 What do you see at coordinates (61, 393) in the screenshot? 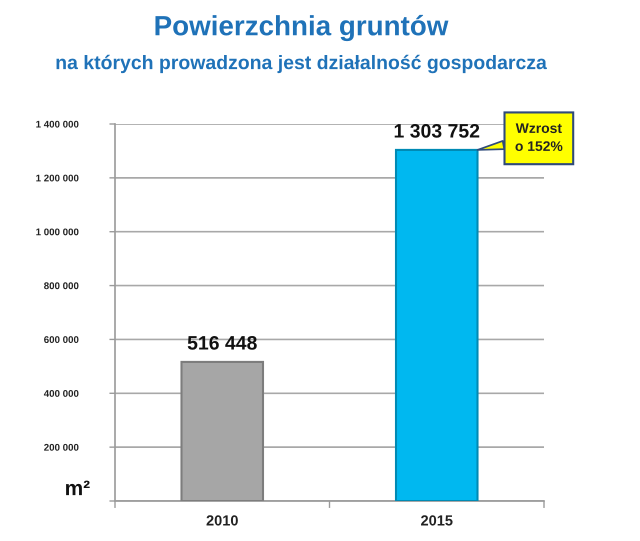
I see `y-tick-label: 400 000` at bounding box center [61, 393].